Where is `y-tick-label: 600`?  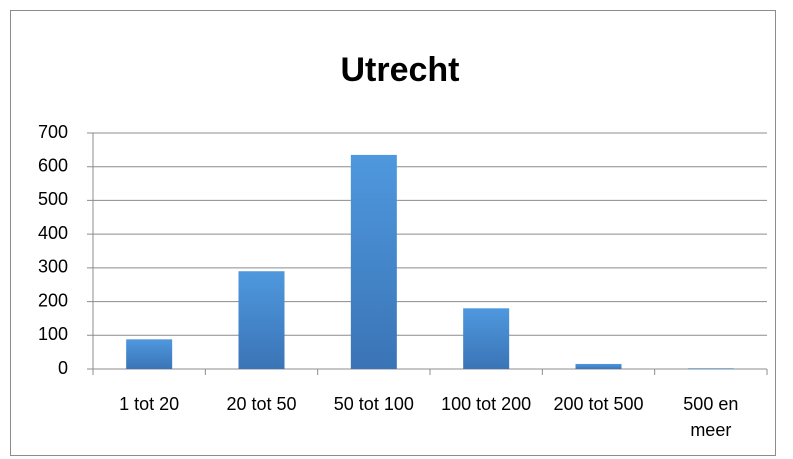
y-tick-label: 600 is located at coordinates (53, 165).